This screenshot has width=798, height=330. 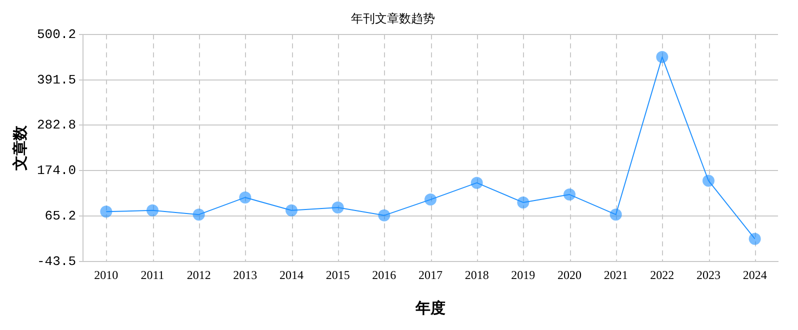 I want to click on y-axis-title: 文章数, so click(x=19, y=148).